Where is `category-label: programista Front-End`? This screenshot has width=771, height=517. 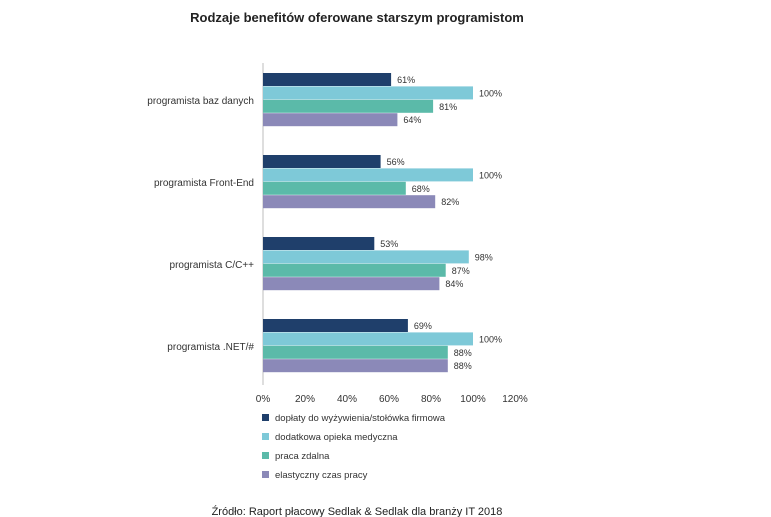 category-label: programista Front-End is located at coordinates (204, 183).